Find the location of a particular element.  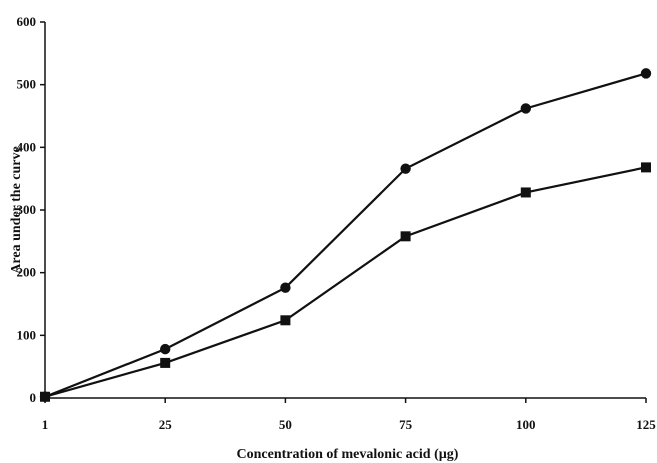

x-tick-label-1: 25 is located at coordinates (166, 424).